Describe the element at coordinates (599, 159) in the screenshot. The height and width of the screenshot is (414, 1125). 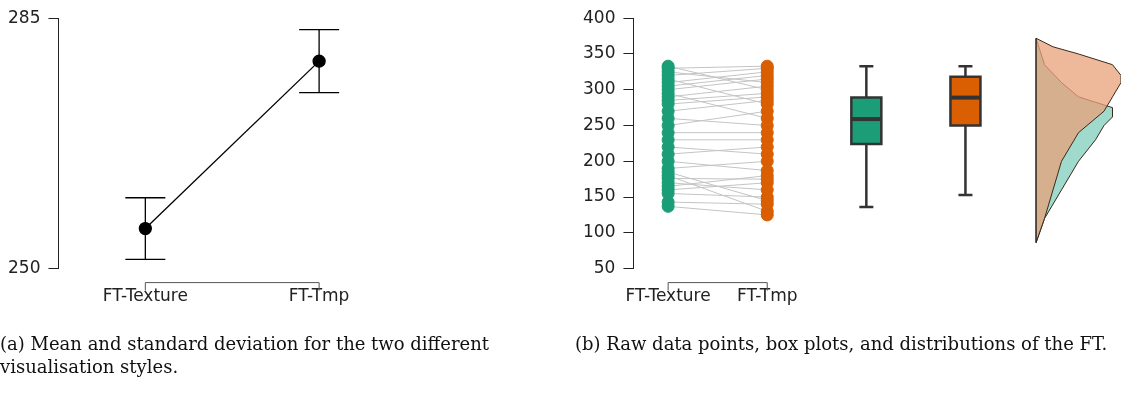
I see `y-tick-label: 200` at that location.